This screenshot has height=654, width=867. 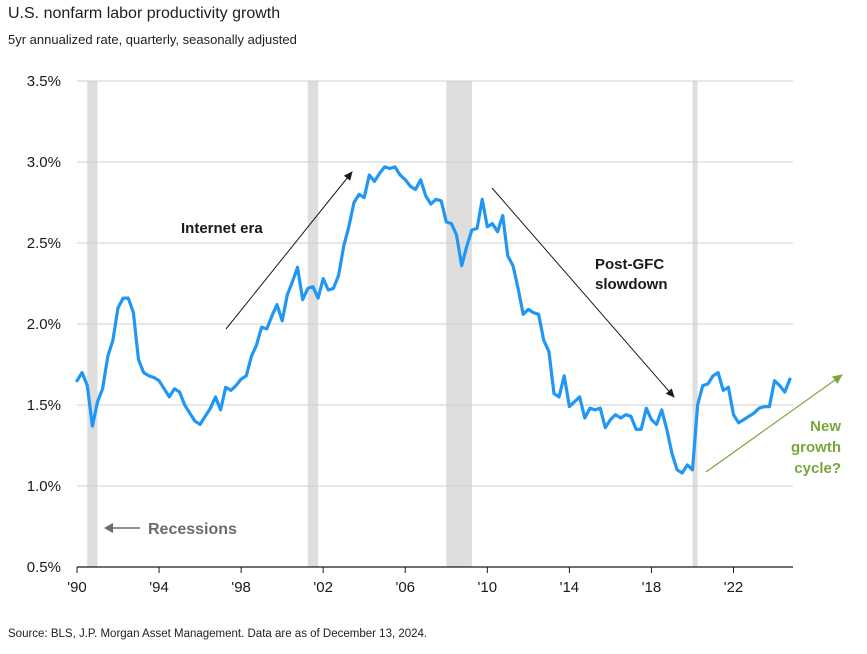 What do you see at coordinates (583, 292) in the screenshot?
I see `post-gfc-arrow` at bounding box center [583, 292].